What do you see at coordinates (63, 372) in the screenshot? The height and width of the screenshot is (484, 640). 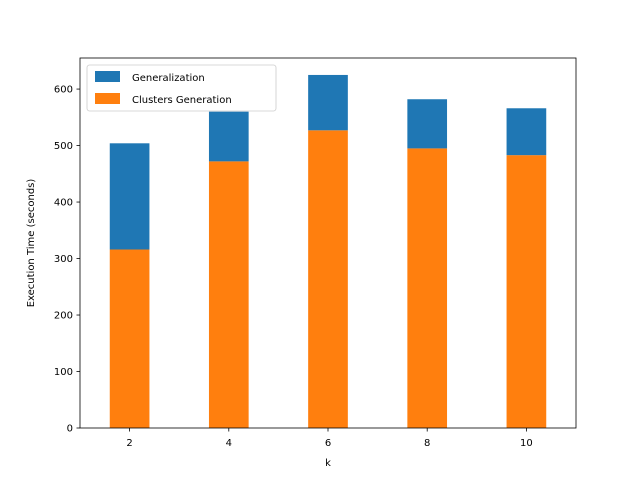 I see `y-tick-label-100: 100` at bounding box center [63, 372].